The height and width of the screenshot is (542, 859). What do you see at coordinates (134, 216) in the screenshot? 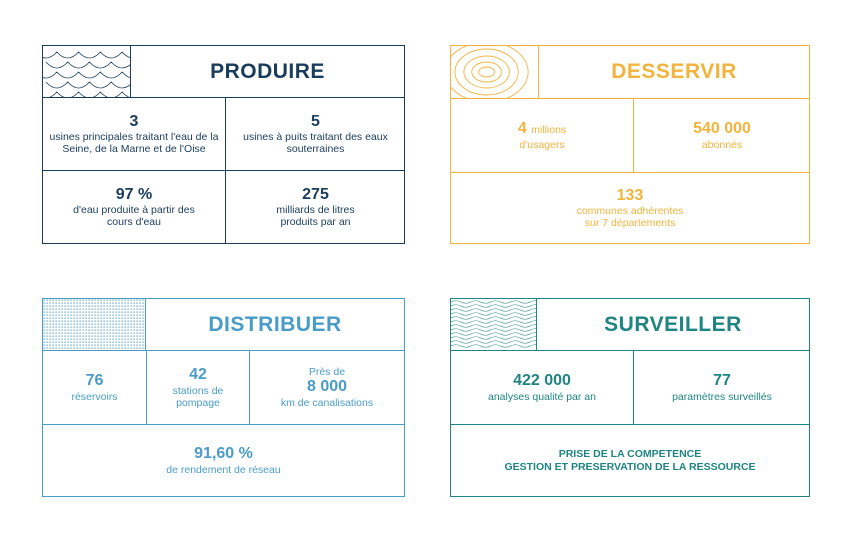
I see `stat-label: d'eau produite à partir des cours d'eau` at bounding box center [134, 216].